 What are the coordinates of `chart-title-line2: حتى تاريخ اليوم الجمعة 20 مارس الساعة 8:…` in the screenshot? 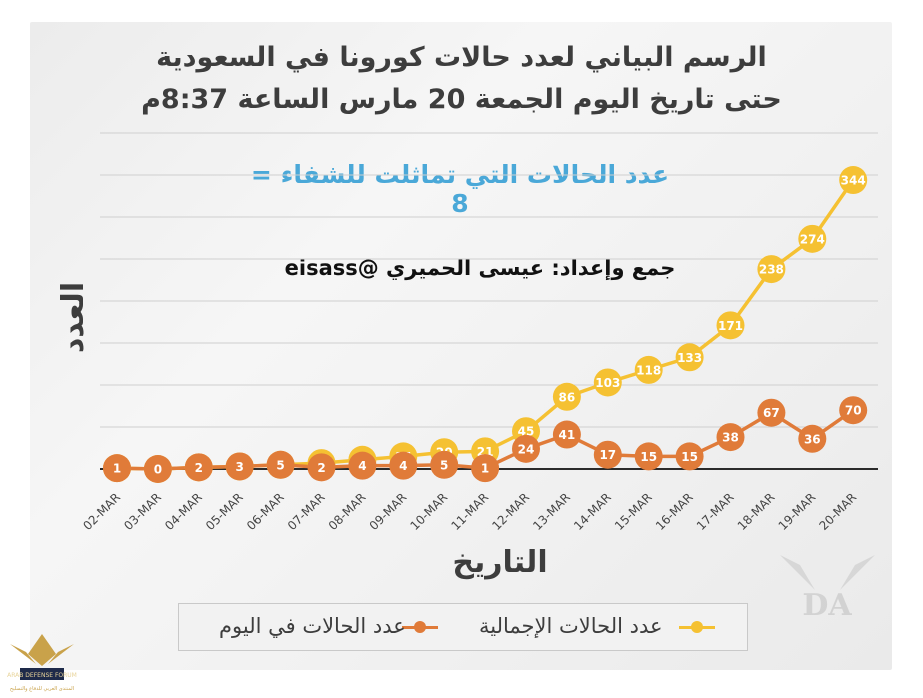 It's located at (461, 99).